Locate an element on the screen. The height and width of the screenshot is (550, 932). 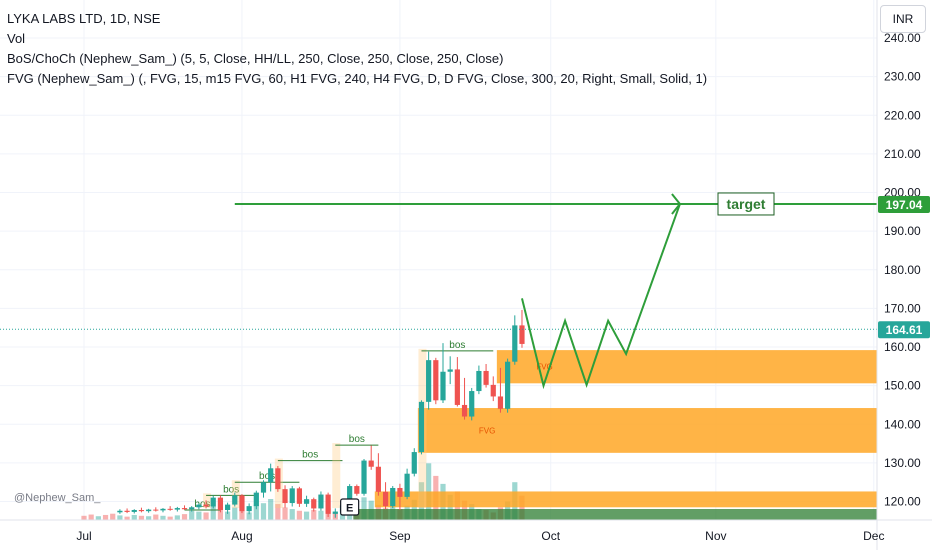
time-tick-label: Aug is located at coordinates (241, 536).